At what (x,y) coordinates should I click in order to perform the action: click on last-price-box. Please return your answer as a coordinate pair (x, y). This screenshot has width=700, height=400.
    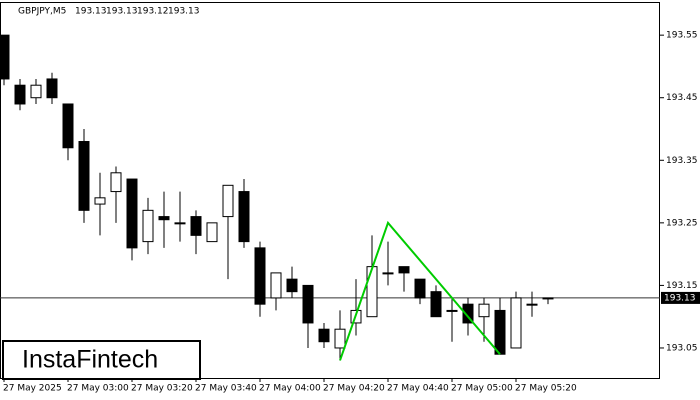
    Looking at the image, I should click on (680, 297).